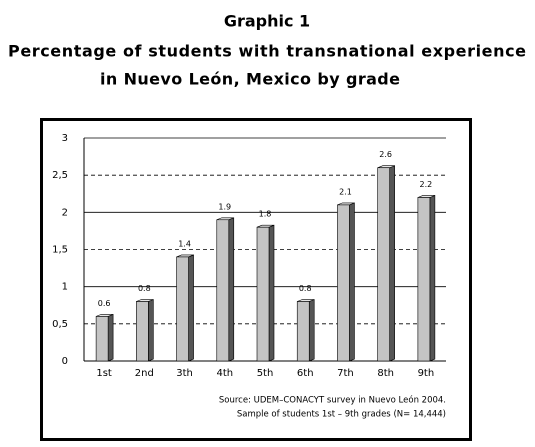  I want to click on x-tick-label: 4th, so click(224, 373).